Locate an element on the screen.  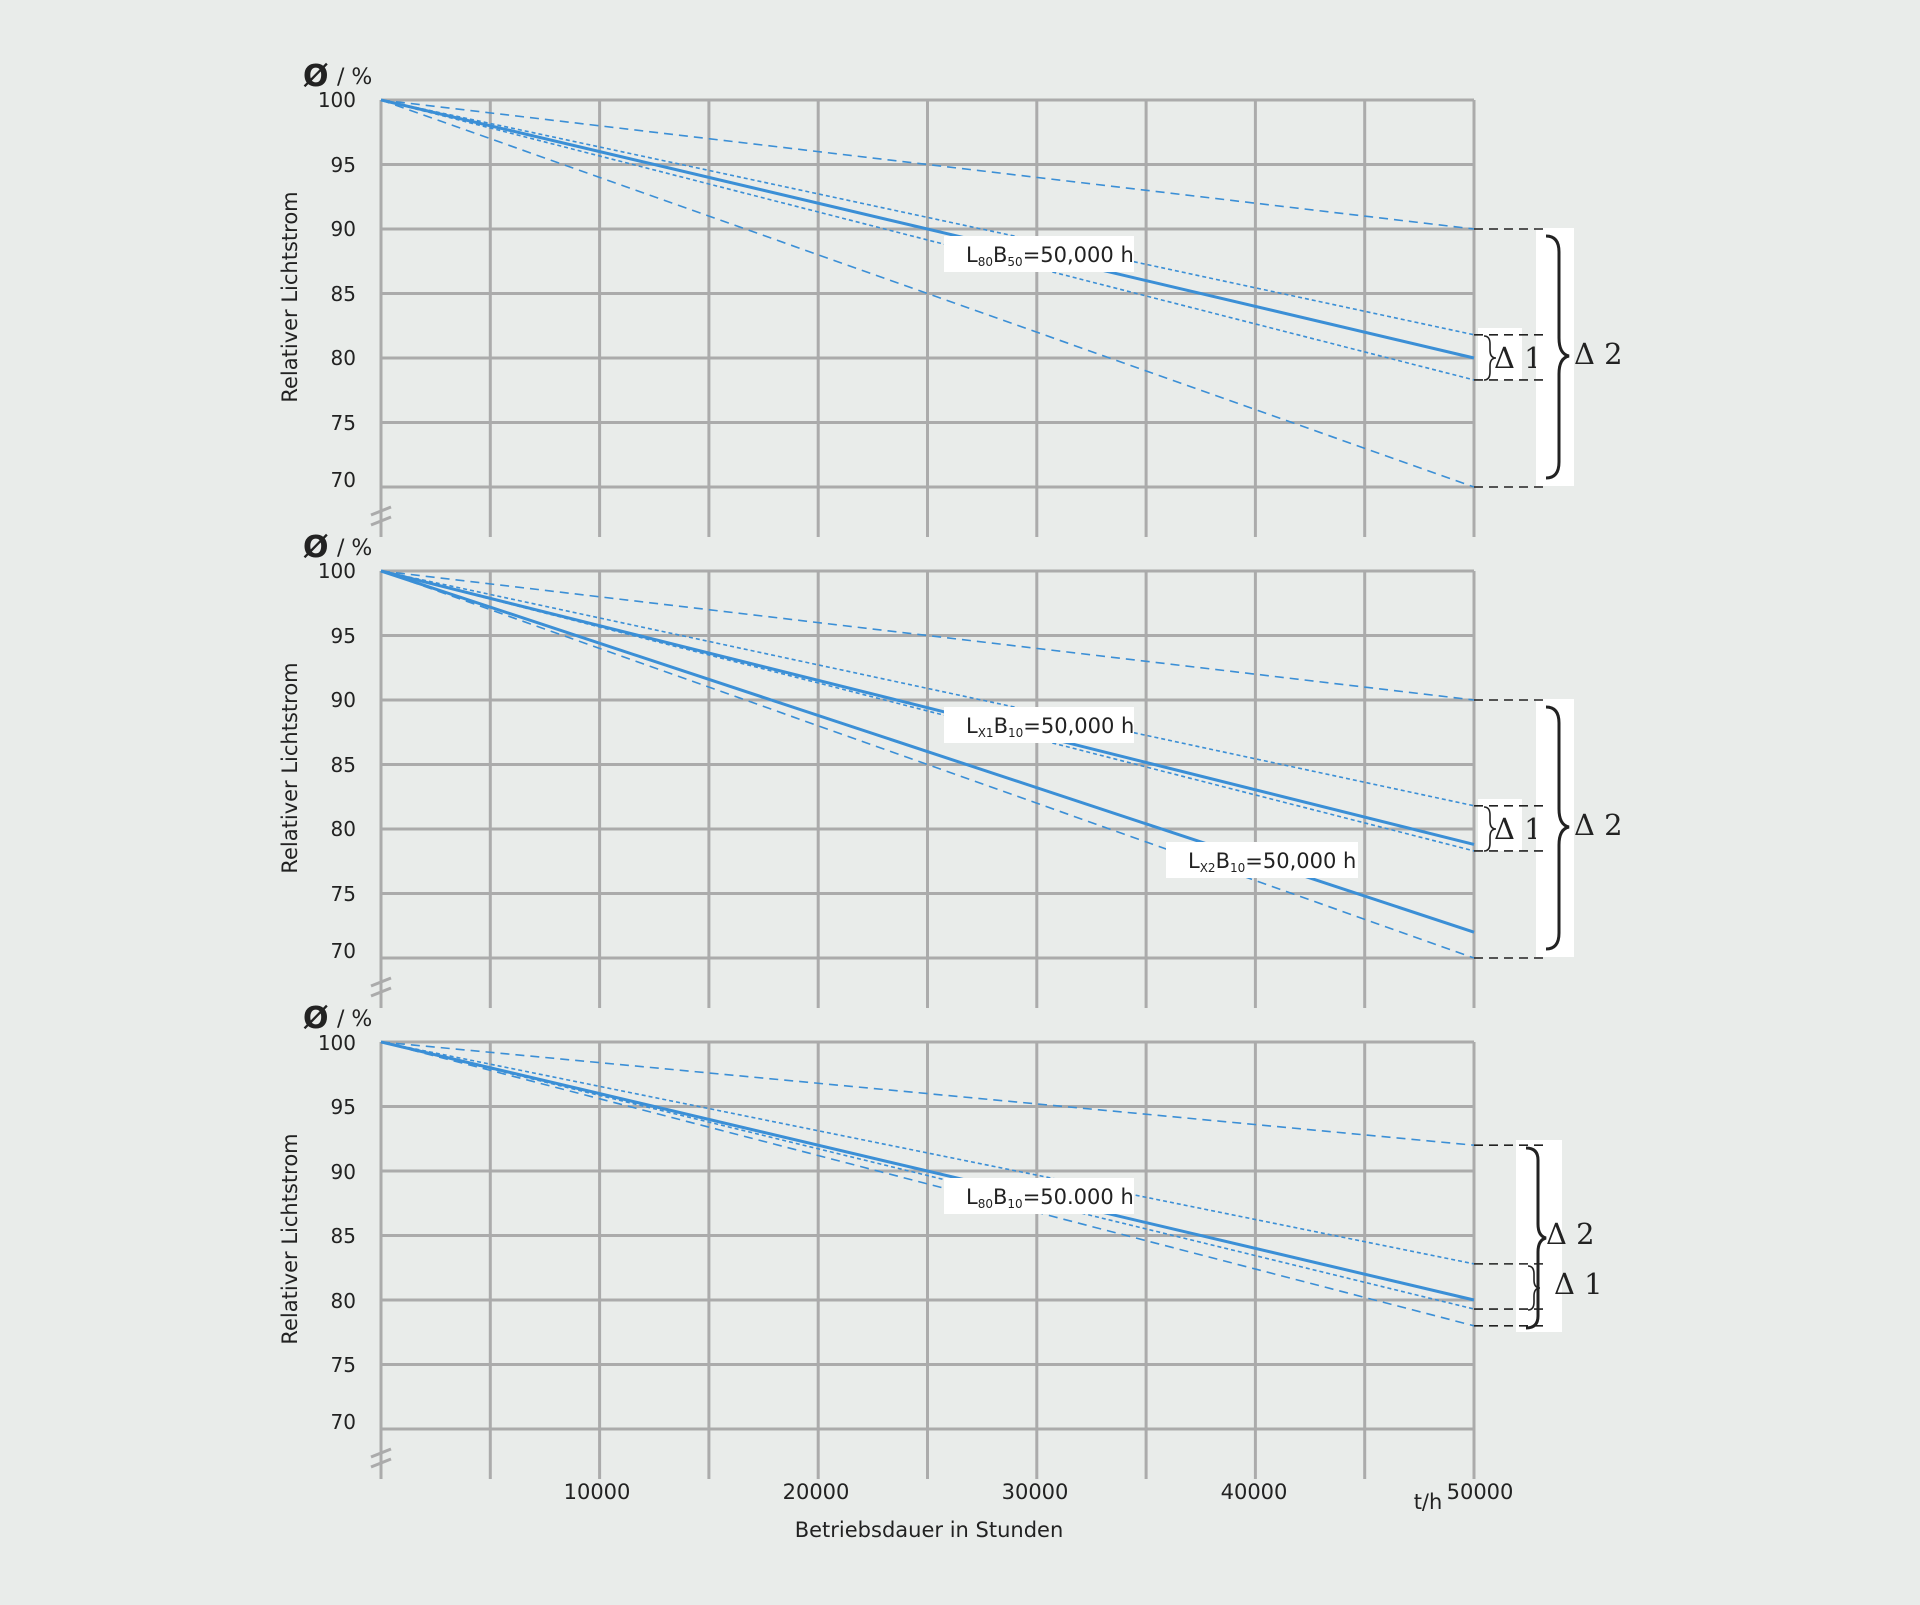
x-tick-labels: 10000 20000 30000 40000 50000 is located at coordinates (1039, 1492).